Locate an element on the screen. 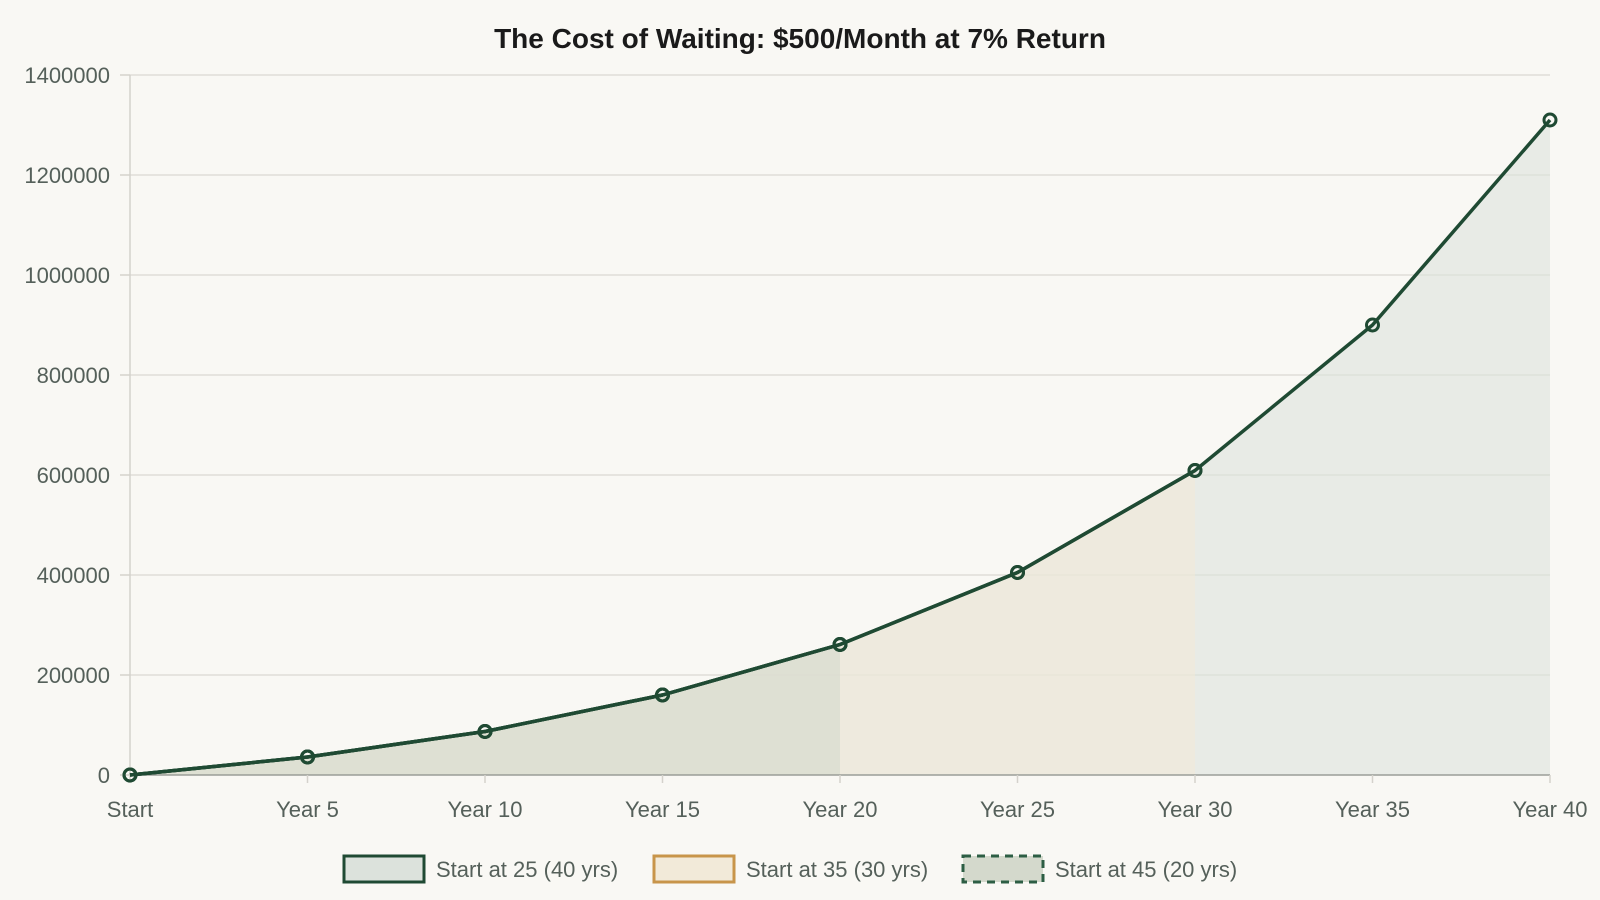 The height and width of the screenshot is (900, 1600). x-tick-label: Year 20 is located at coordinates (839, 809).